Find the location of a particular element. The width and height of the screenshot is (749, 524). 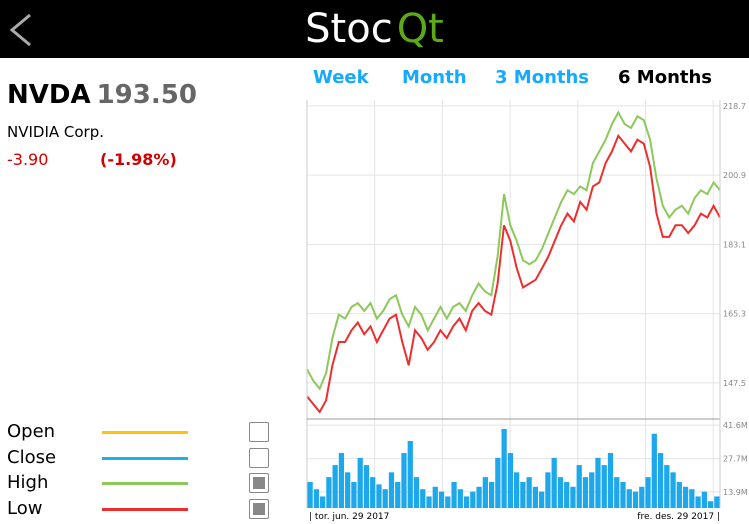

company-name: NVIDIA Corp. is located at coordinates (56, 132).